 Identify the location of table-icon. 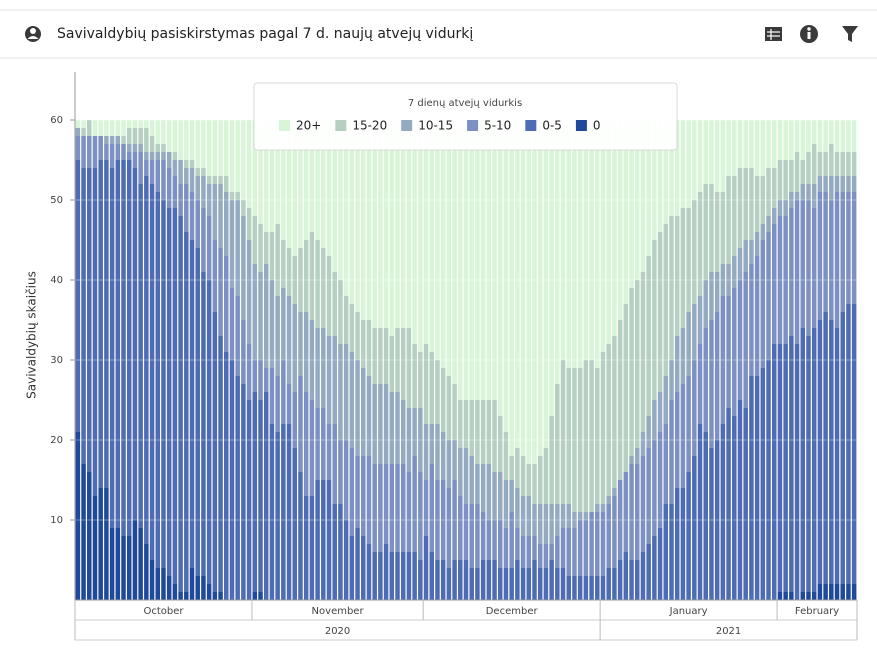
(773, 34).